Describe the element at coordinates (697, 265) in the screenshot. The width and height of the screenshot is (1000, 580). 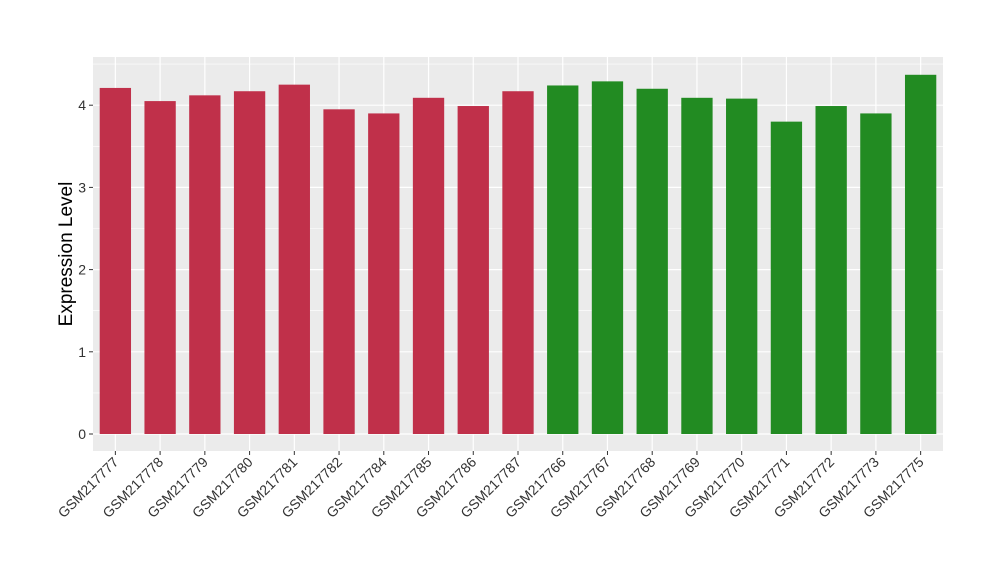
I see `bar-GSM217769` at that location.